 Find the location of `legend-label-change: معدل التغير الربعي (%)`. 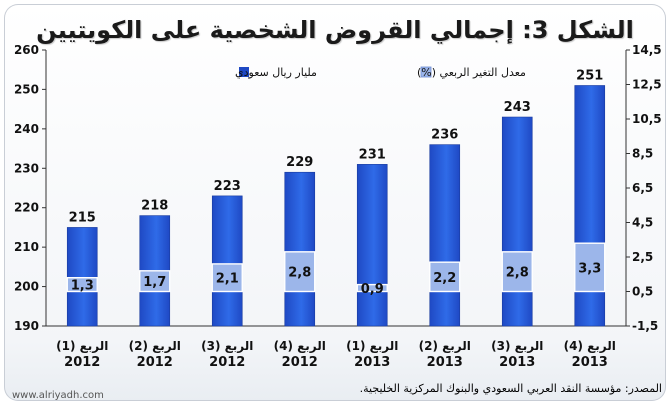

legend-label-change: معدل التغير الربعي (%) is located at coordinates (471, 72).